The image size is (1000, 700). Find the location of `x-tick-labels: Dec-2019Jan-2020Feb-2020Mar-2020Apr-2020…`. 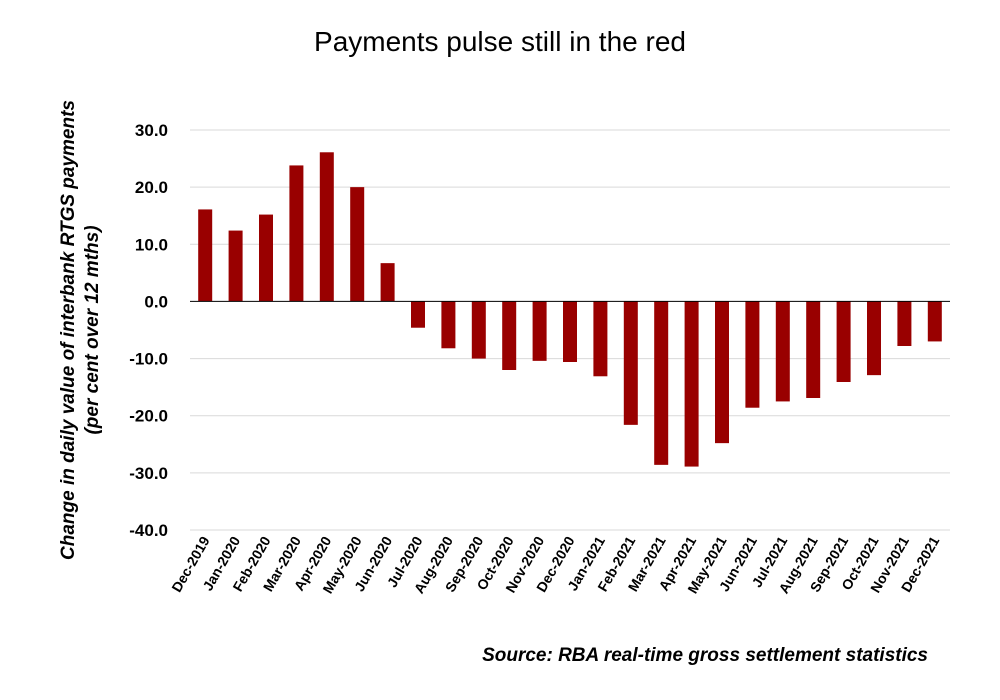

x-tick-labels: Dec-2019Jan-2020Feb-2020Mar-2020Apr-2020… is located at coordinates (555, 564).